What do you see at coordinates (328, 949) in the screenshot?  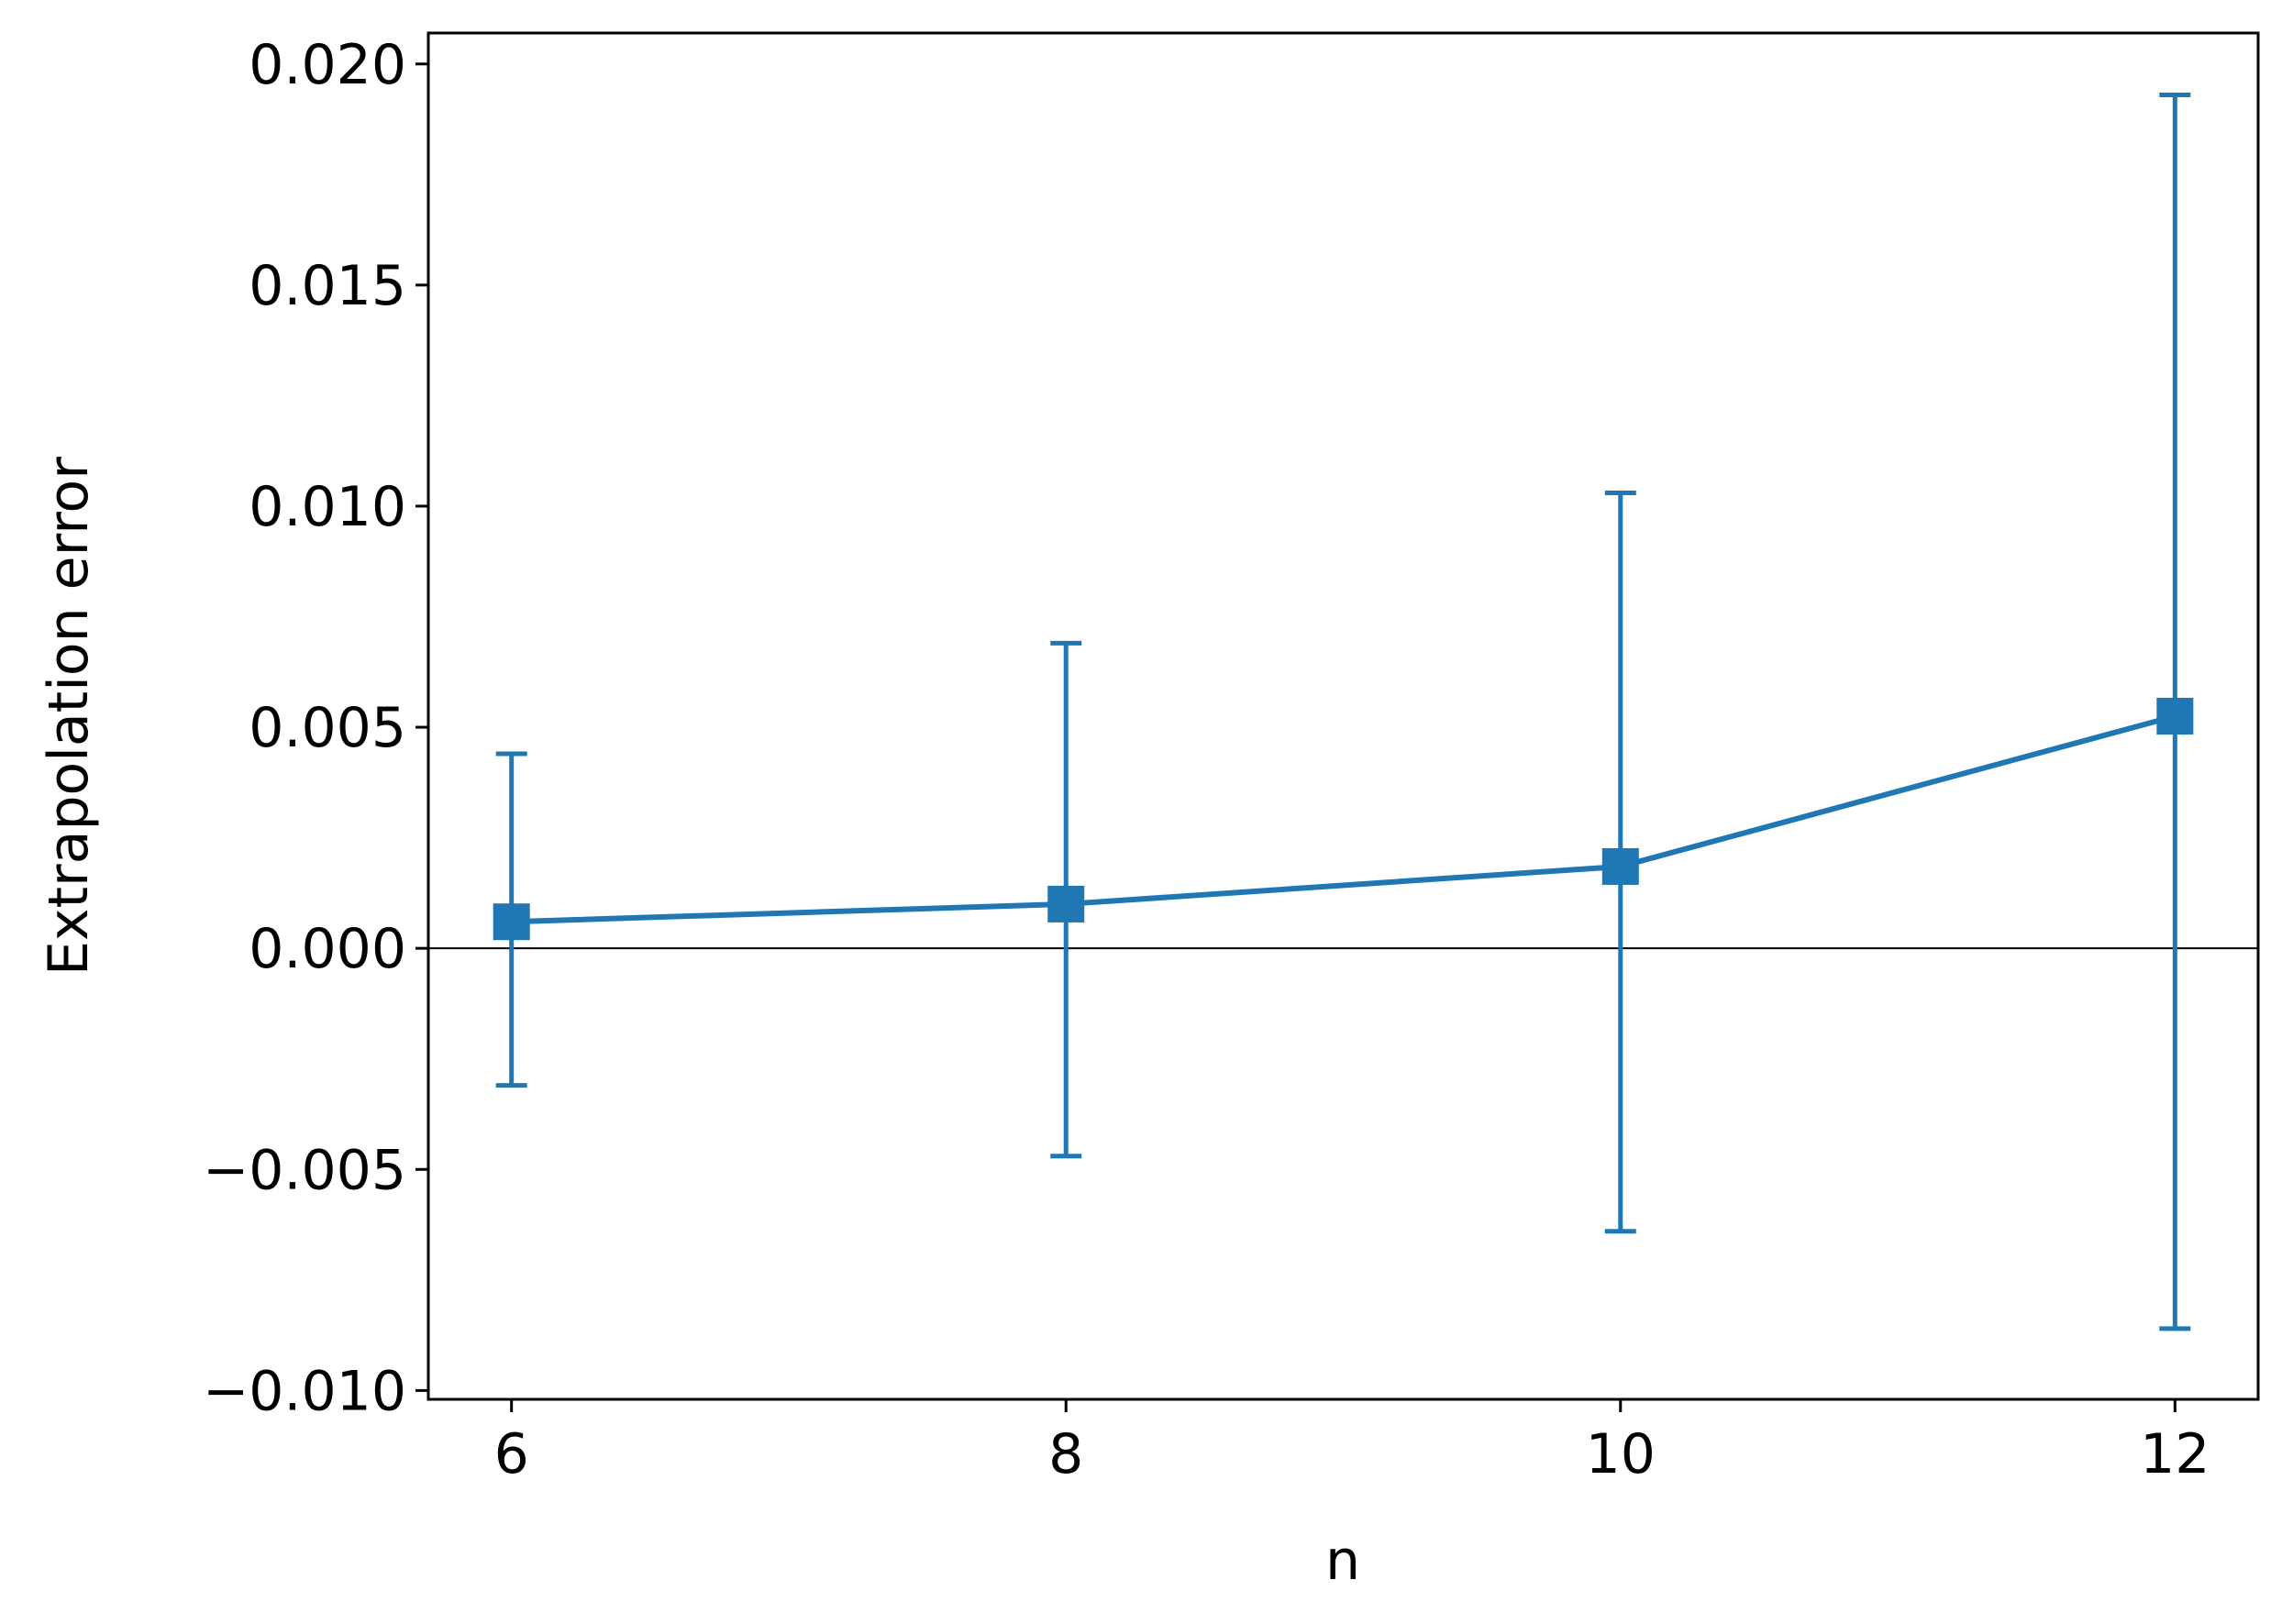 I see `y-tick-label: 0.000` at bounding box center [328, 949].